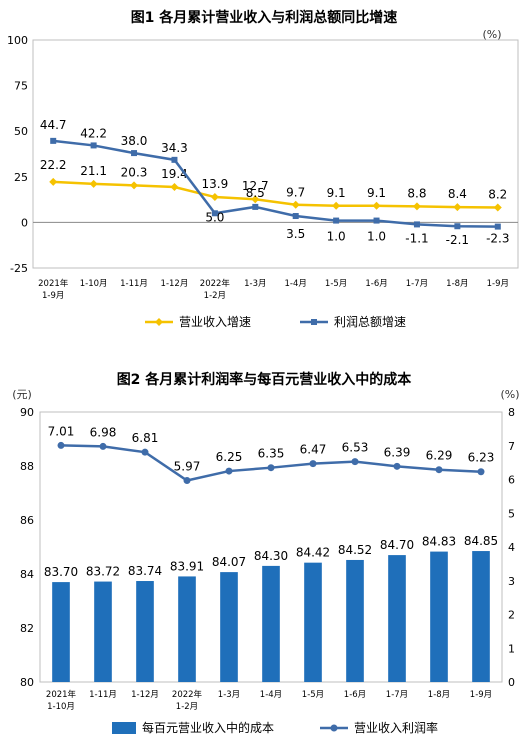 Image resolution: width=528 pixels, height=740 pixels. Describe the element at coordinates (215, 322) in the screenshot. I see `chart-1-legend-label: 营业收入增速` at that location.